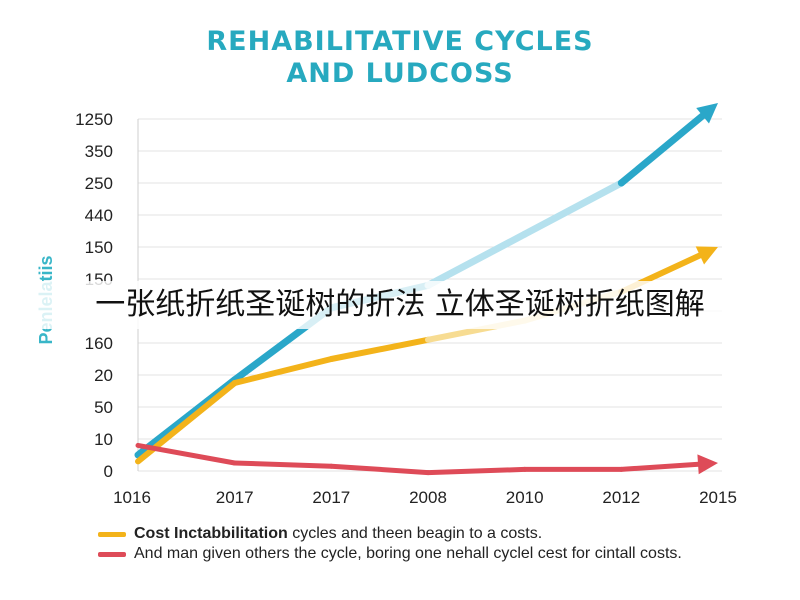 The width and height of the screenshot is (800, 600). I want to click on x-tick-label: 2012, so click(621, 497).